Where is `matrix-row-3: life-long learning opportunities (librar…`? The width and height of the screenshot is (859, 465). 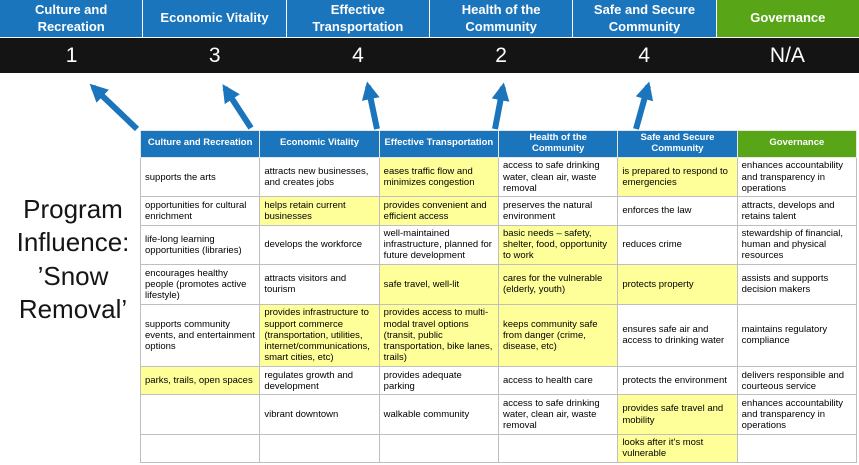 matrix-row-3: life-long learning opportunities (librar… is located at coordinates (498, 245).